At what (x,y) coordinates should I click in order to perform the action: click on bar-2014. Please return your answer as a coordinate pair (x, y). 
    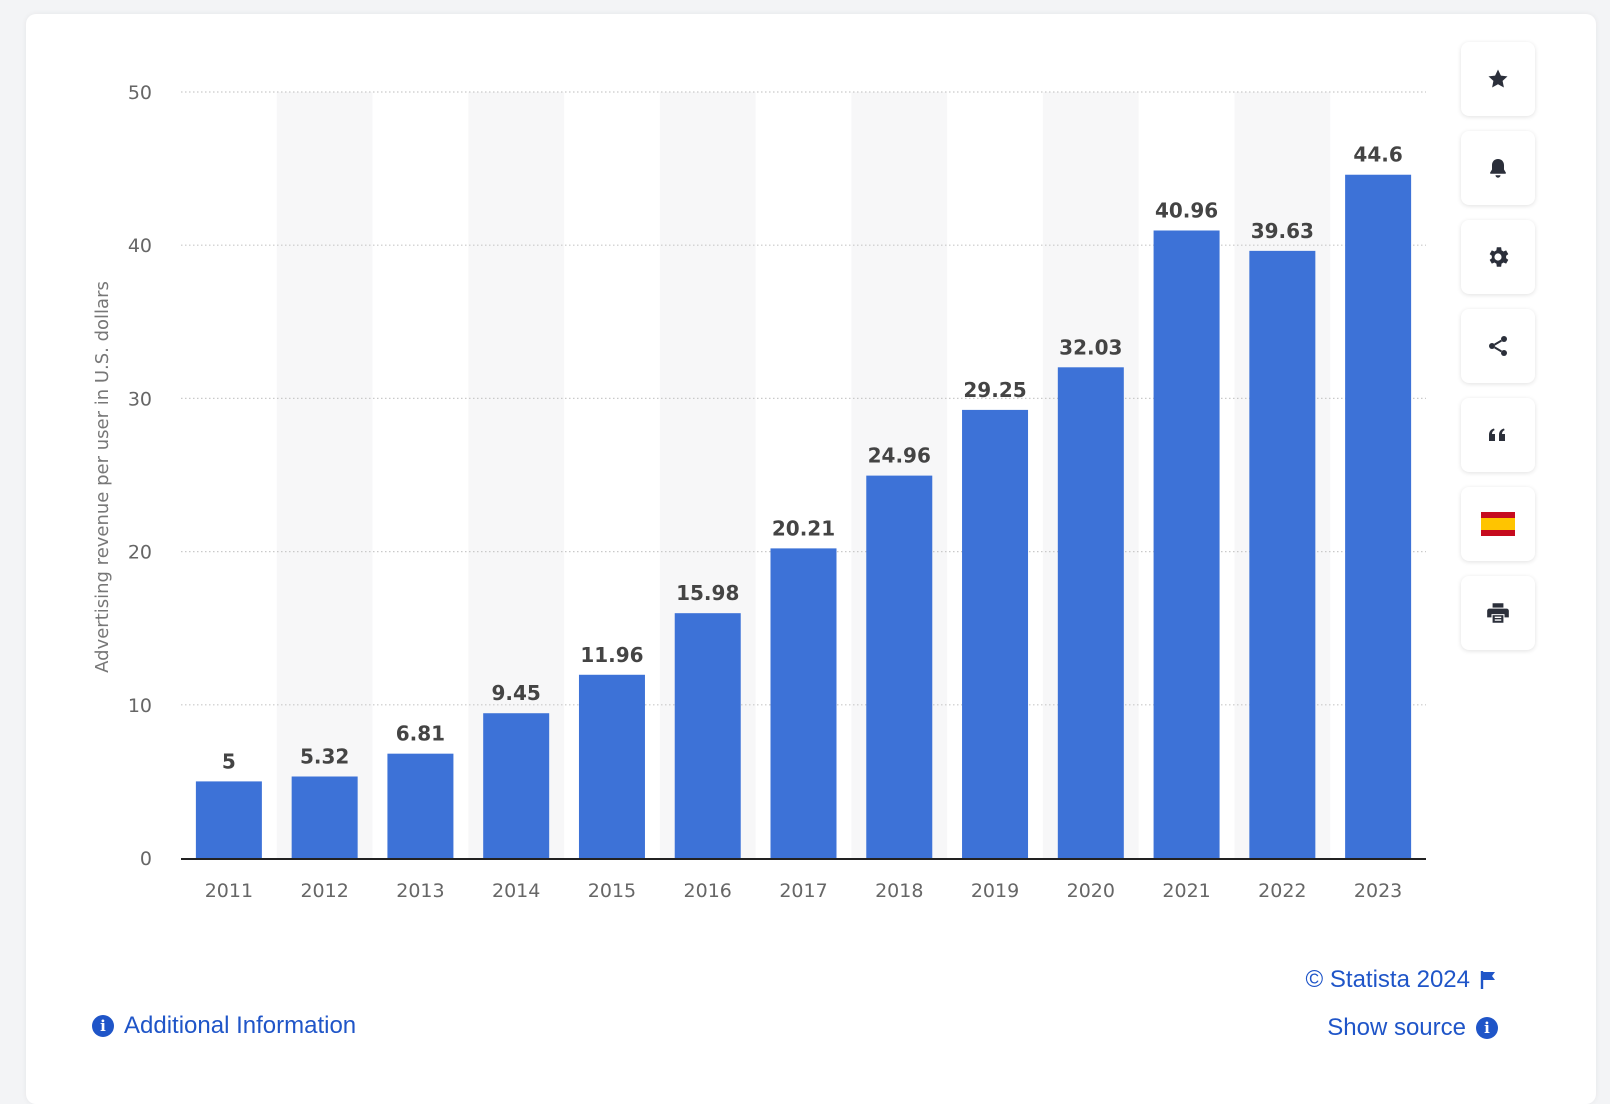
    Looking at the image, I should click on (516, 785).